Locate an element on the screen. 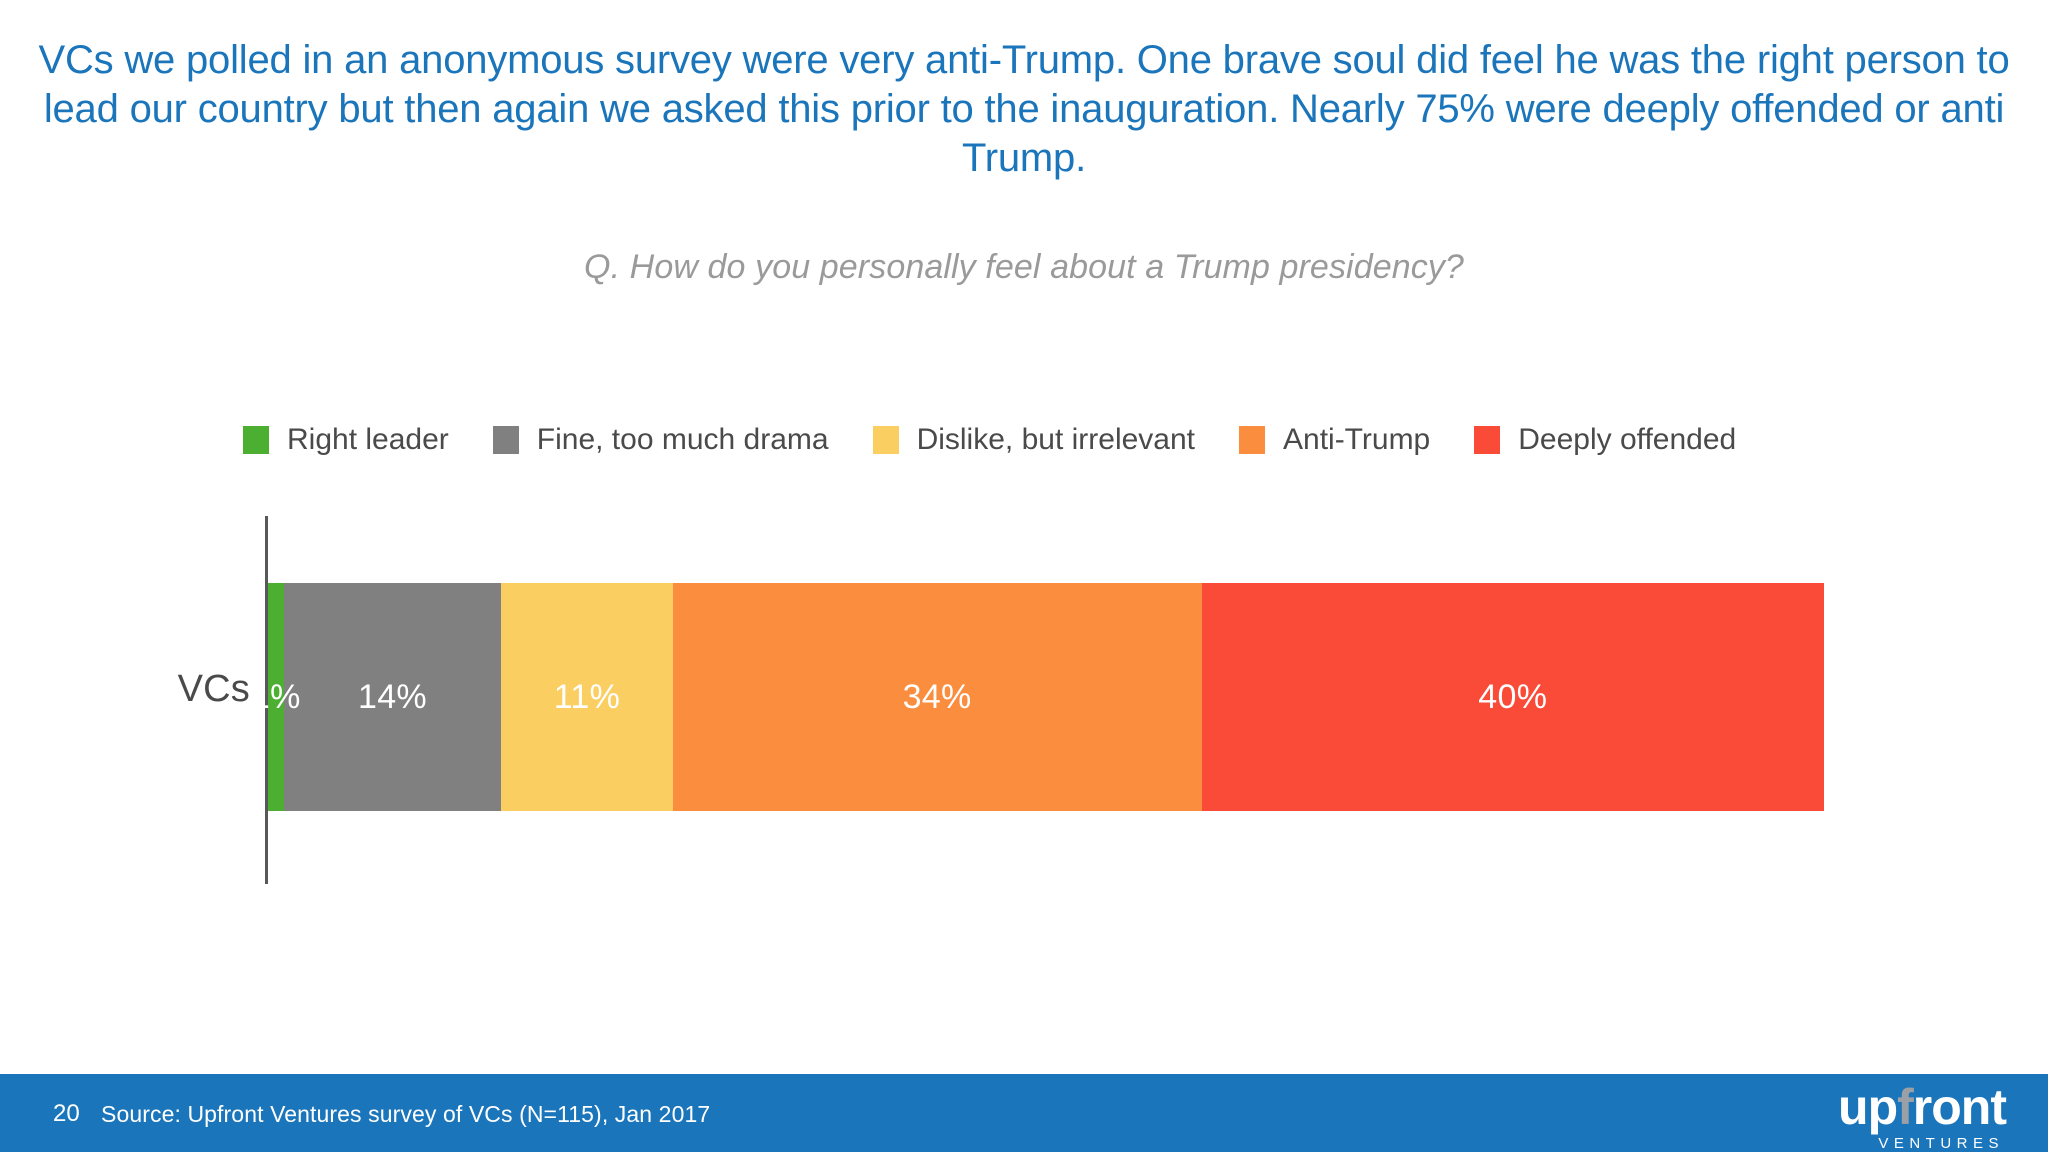  legend-label: Dislike, but irrelevant is located at coordinates (1055, 439).